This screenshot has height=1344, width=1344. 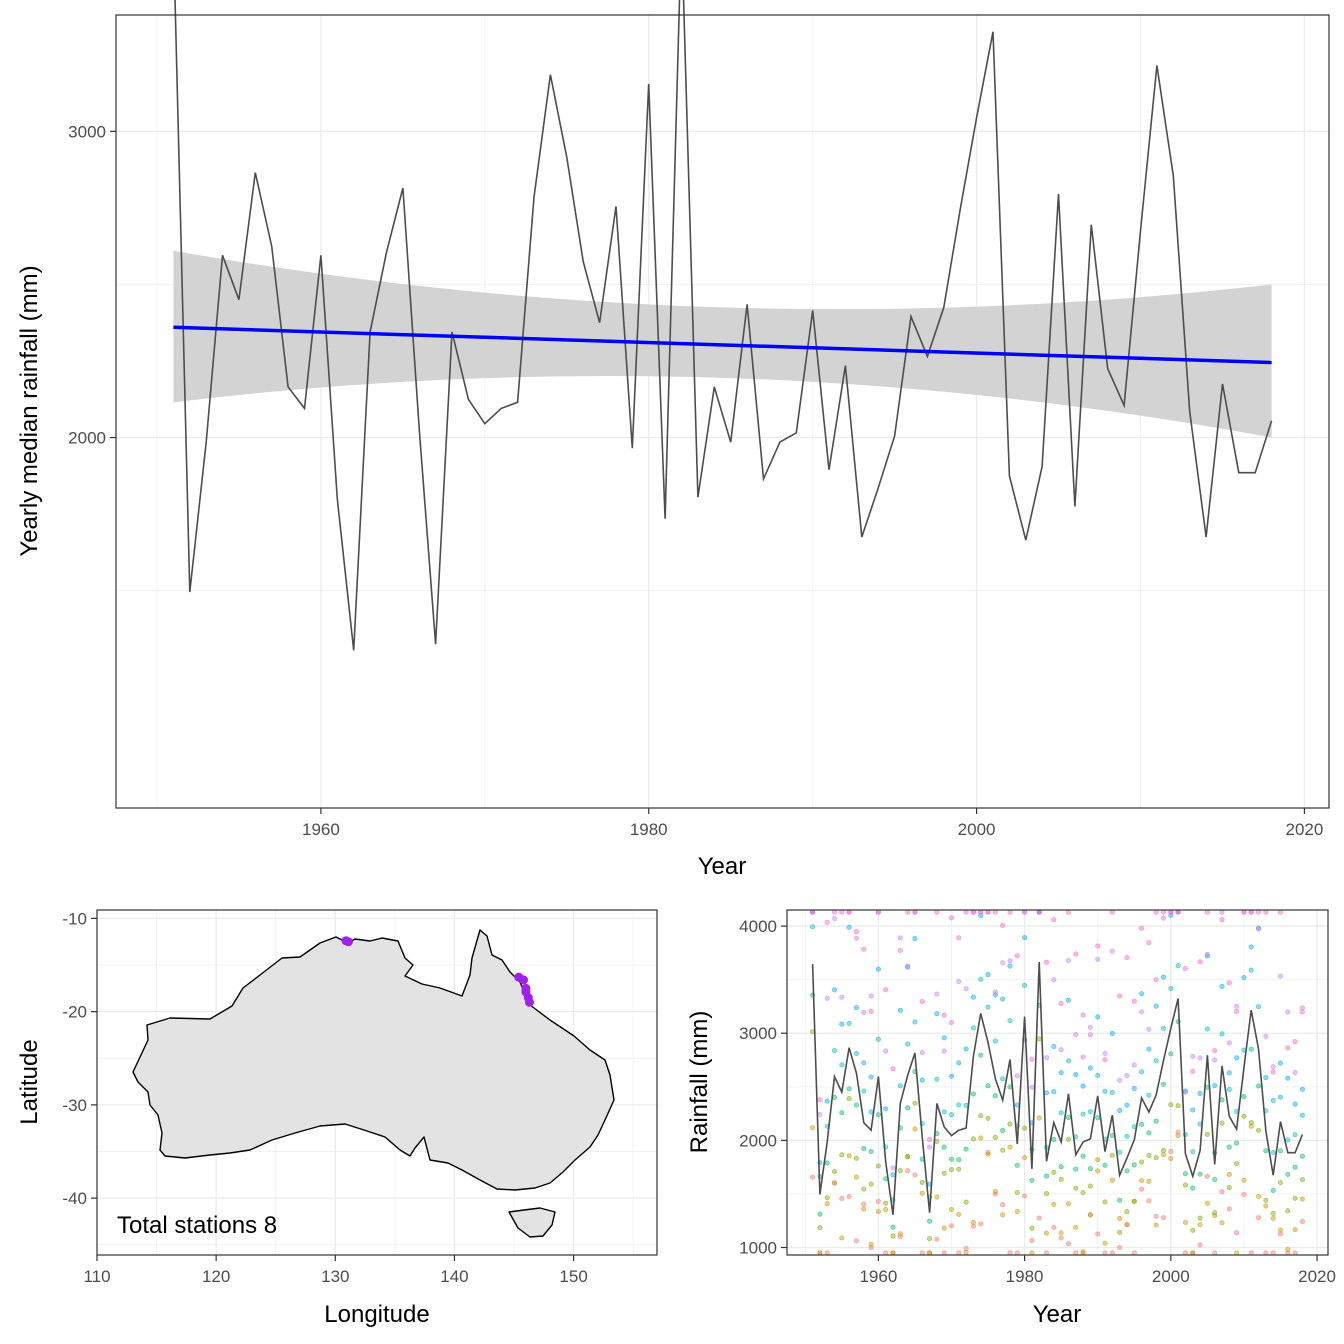 I want to click on stations-x-axis-title: Year, so click(x=1057, y=1314).